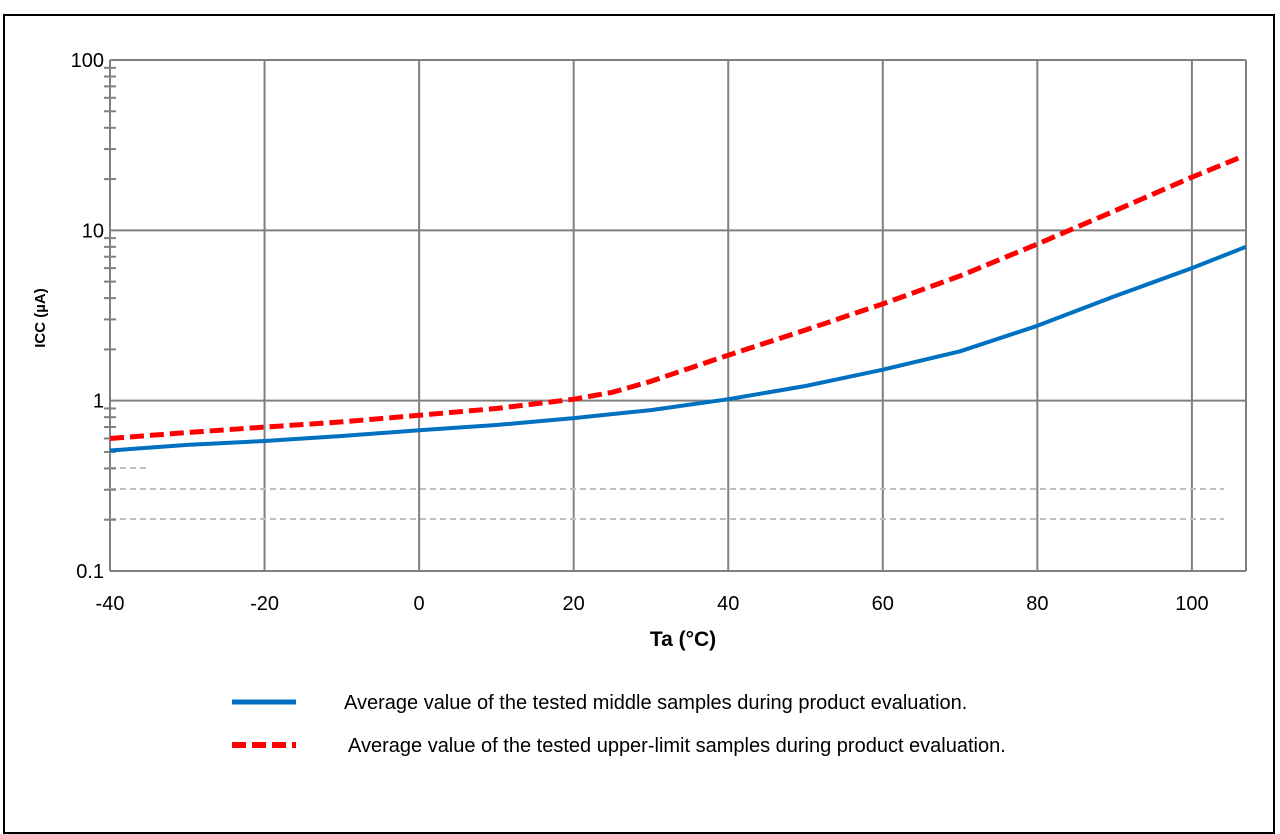 The height and width of the screenshot is (834, 1280). Describe the element at coordinates (574, 604) in the screenshot. I see `x-tick-label: 20` at that location.